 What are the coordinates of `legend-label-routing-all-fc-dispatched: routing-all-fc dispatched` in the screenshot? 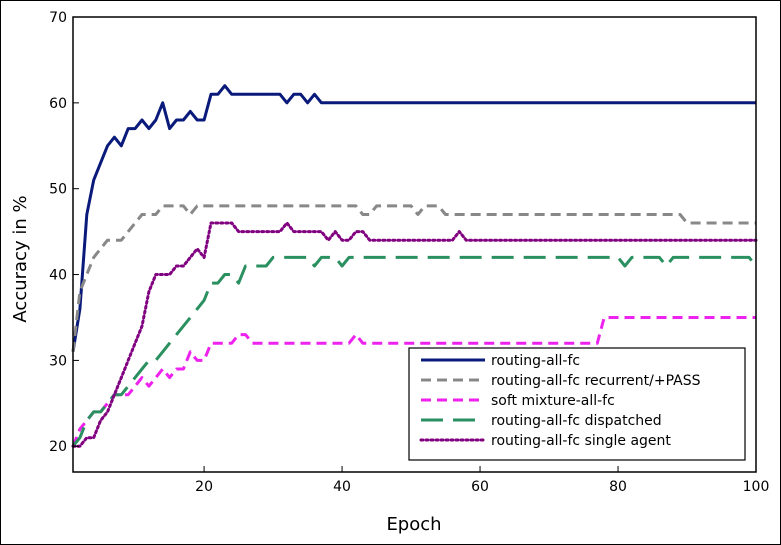 It's located at (576, 421).